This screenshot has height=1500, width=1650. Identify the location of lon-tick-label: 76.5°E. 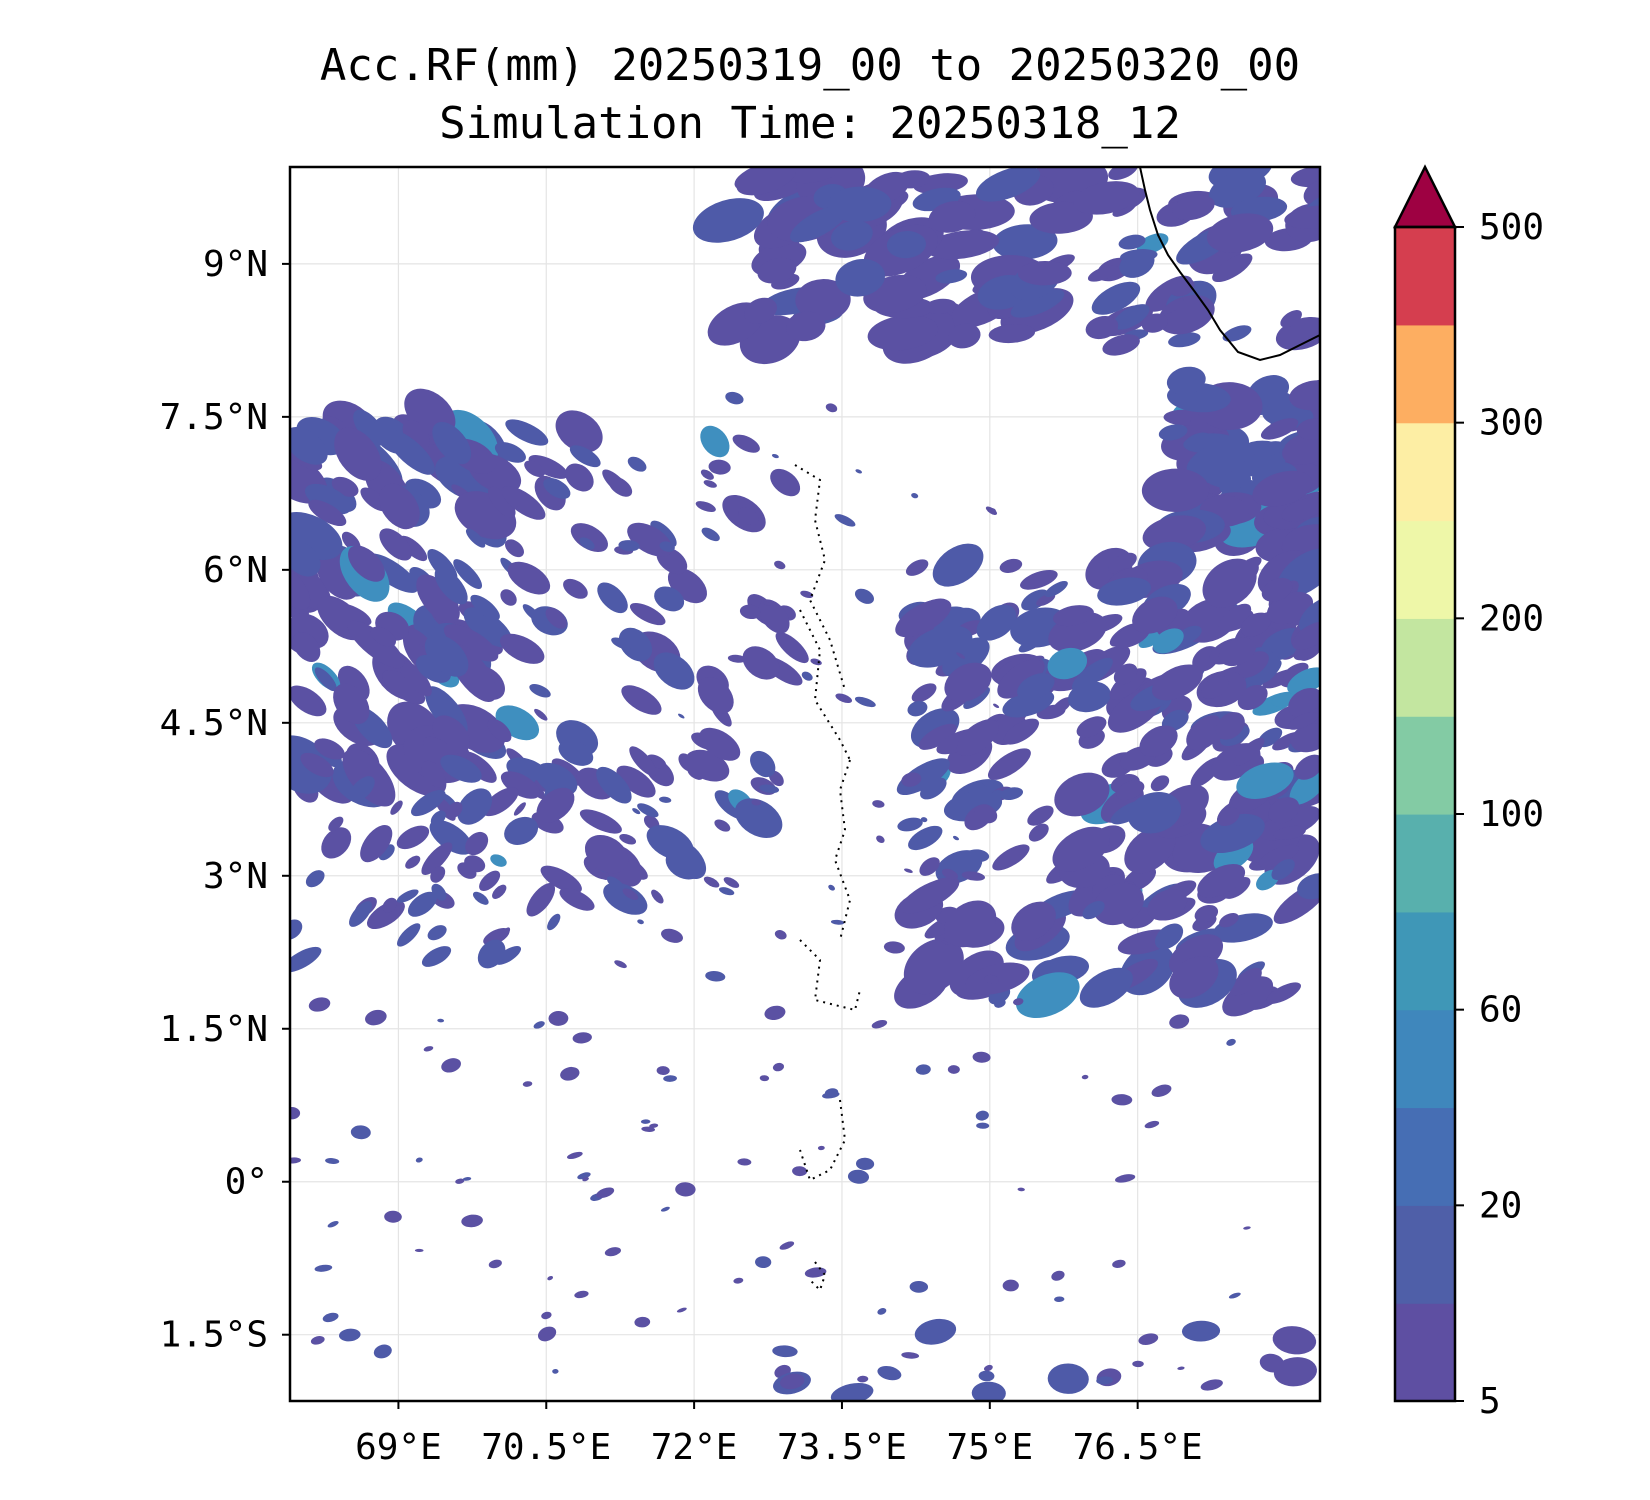
(1138, 1447).